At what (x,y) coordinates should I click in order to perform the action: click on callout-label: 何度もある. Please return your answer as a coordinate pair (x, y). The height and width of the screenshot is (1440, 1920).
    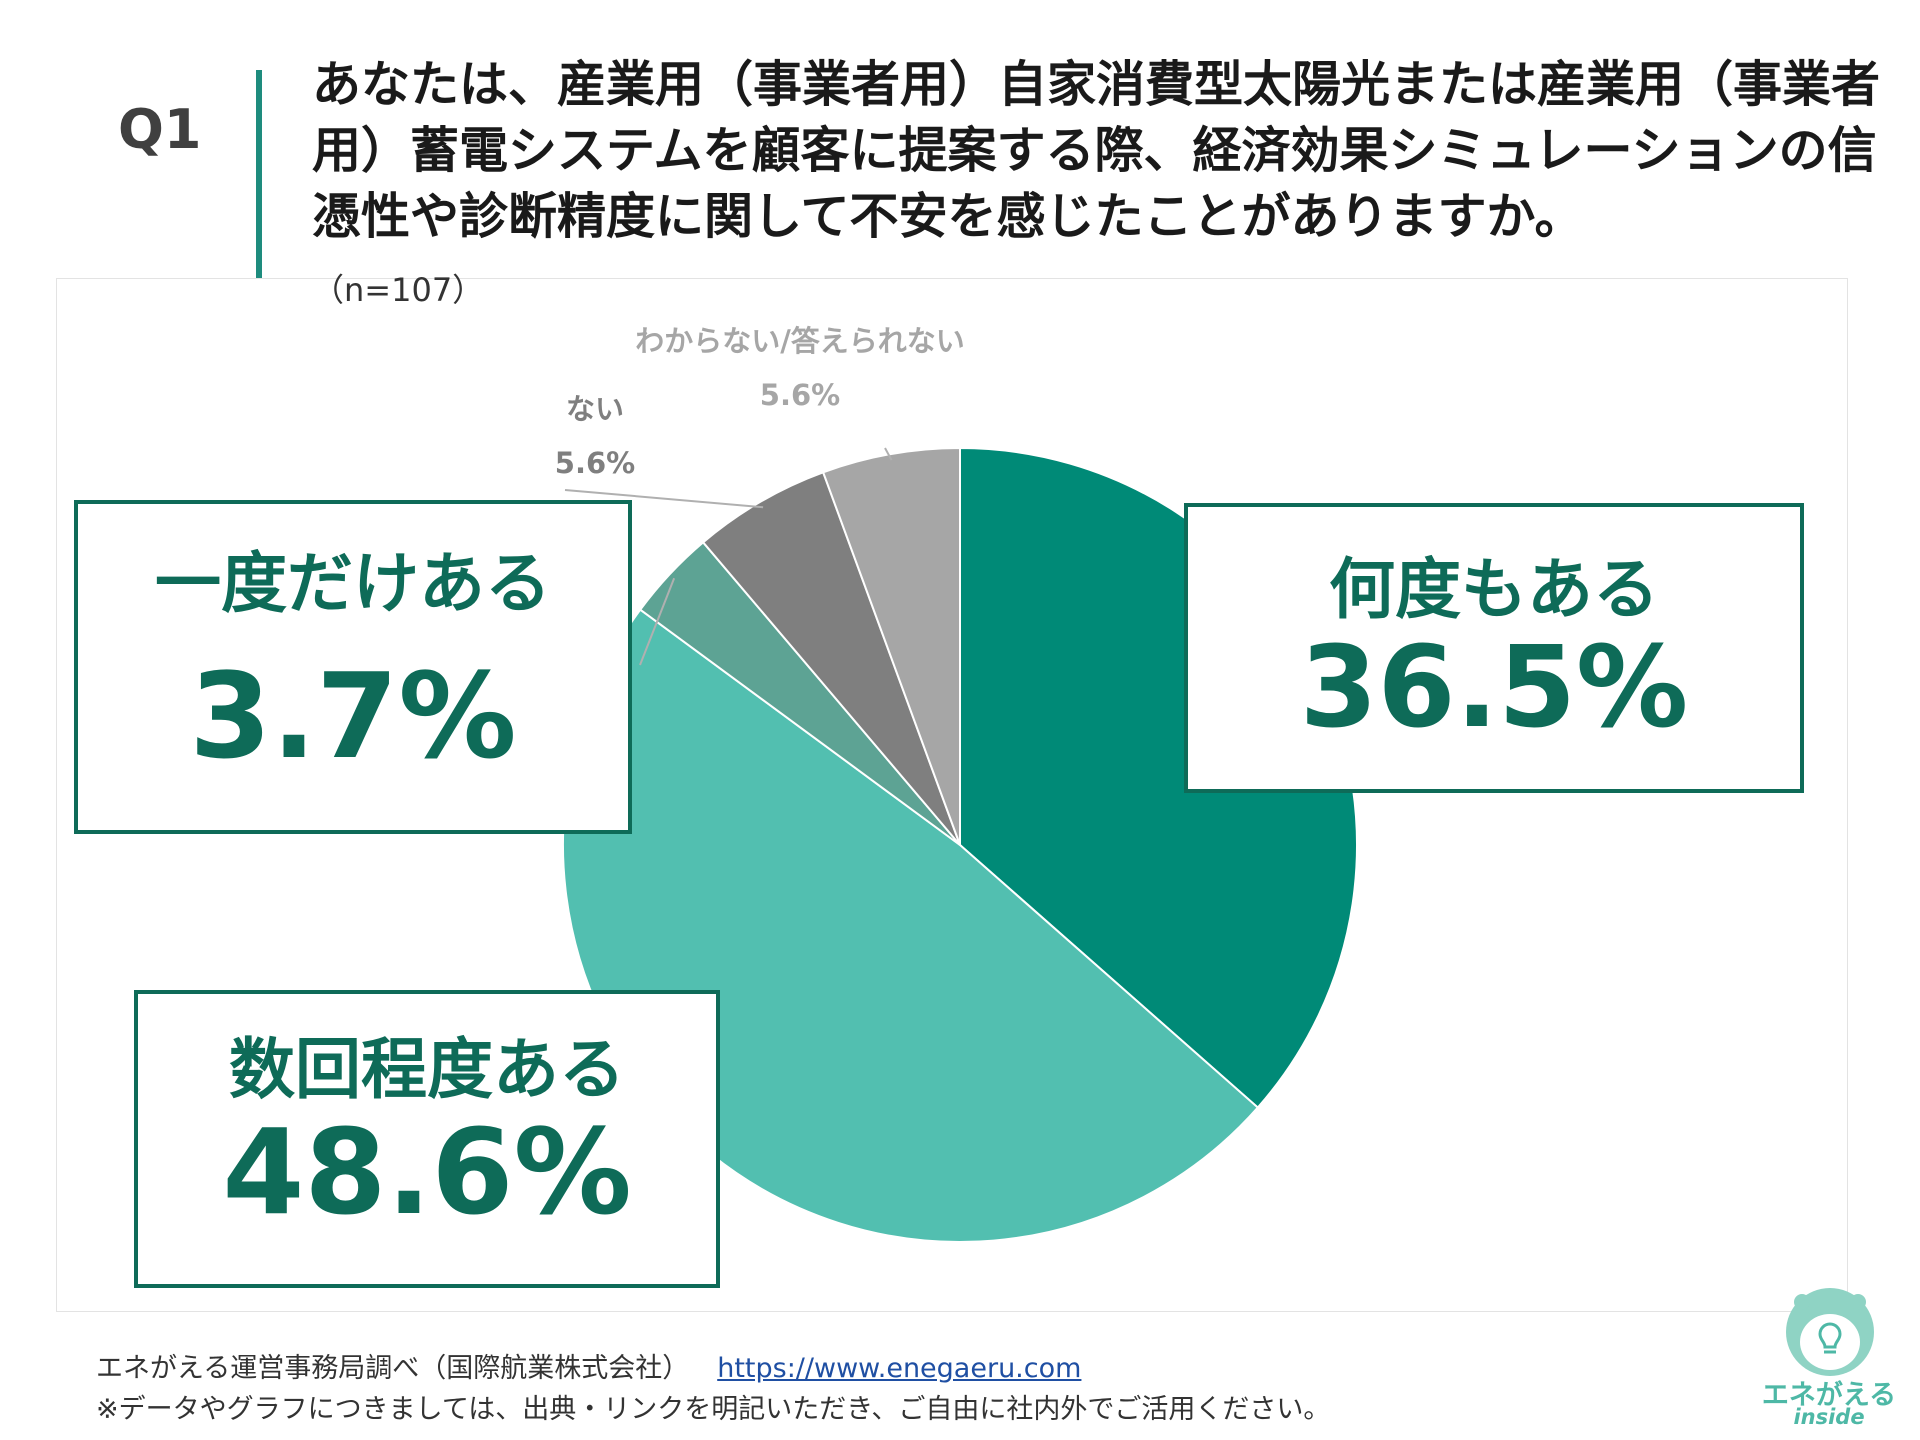
    Looking at the image, I should click on (1494, 589).